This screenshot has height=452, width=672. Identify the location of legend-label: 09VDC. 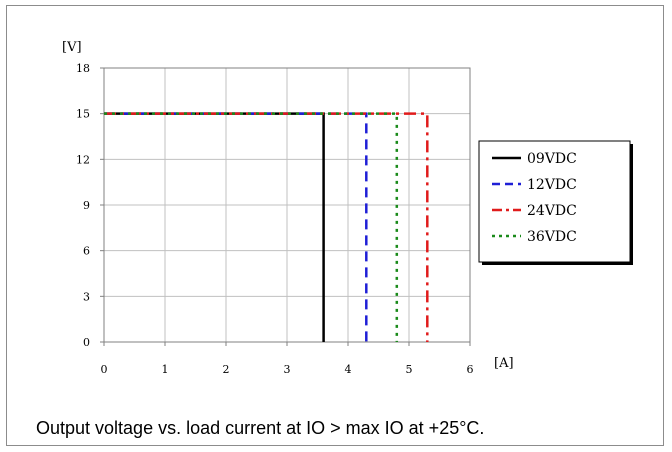
(552, 159).